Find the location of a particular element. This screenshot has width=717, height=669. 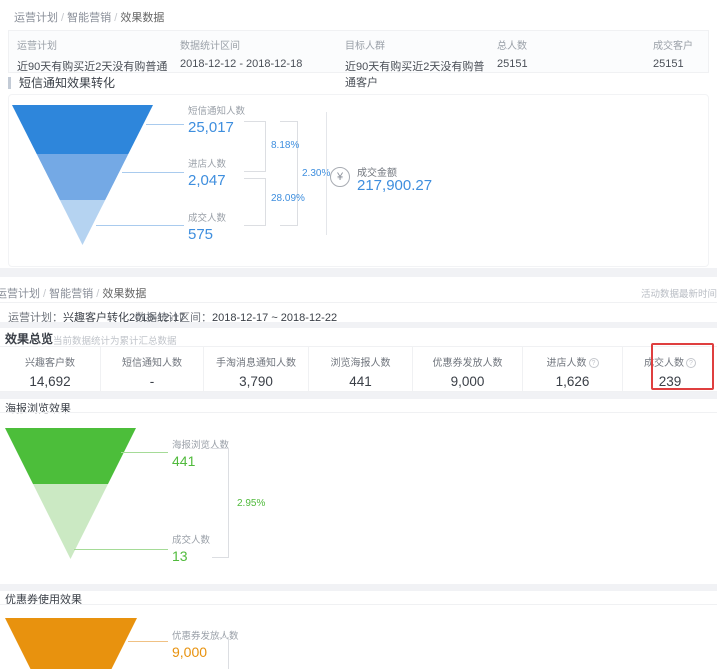

funnel-band-deal is located at coordinates (82, 222).